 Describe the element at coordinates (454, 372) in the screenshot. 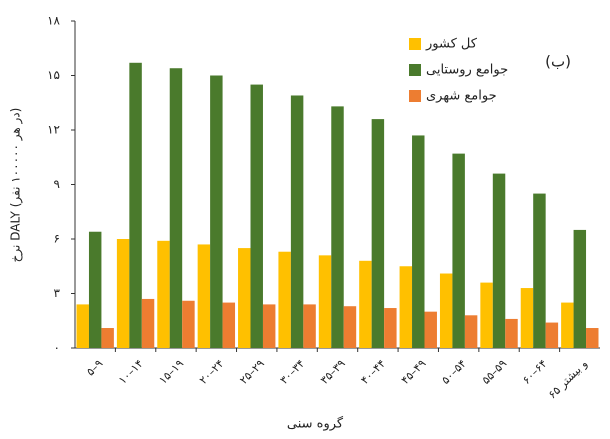

I see `x-tick-label: ۵۰–۵۴` at that location.